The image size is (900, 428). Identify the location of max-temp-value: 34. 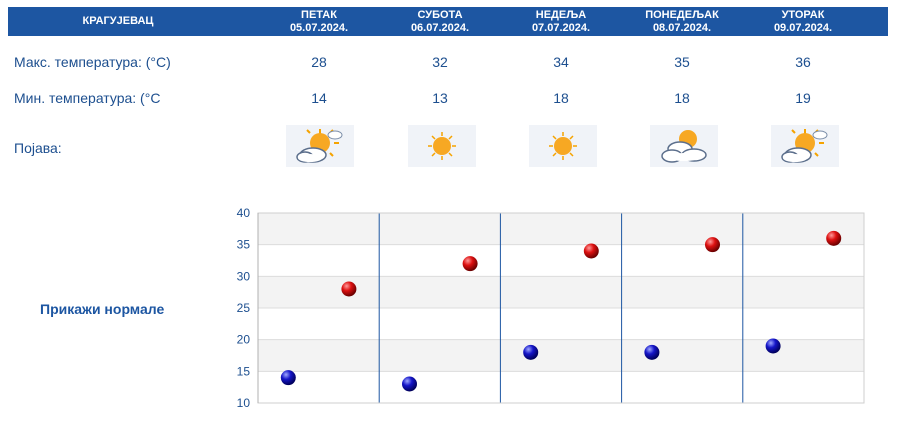
(561, 62).